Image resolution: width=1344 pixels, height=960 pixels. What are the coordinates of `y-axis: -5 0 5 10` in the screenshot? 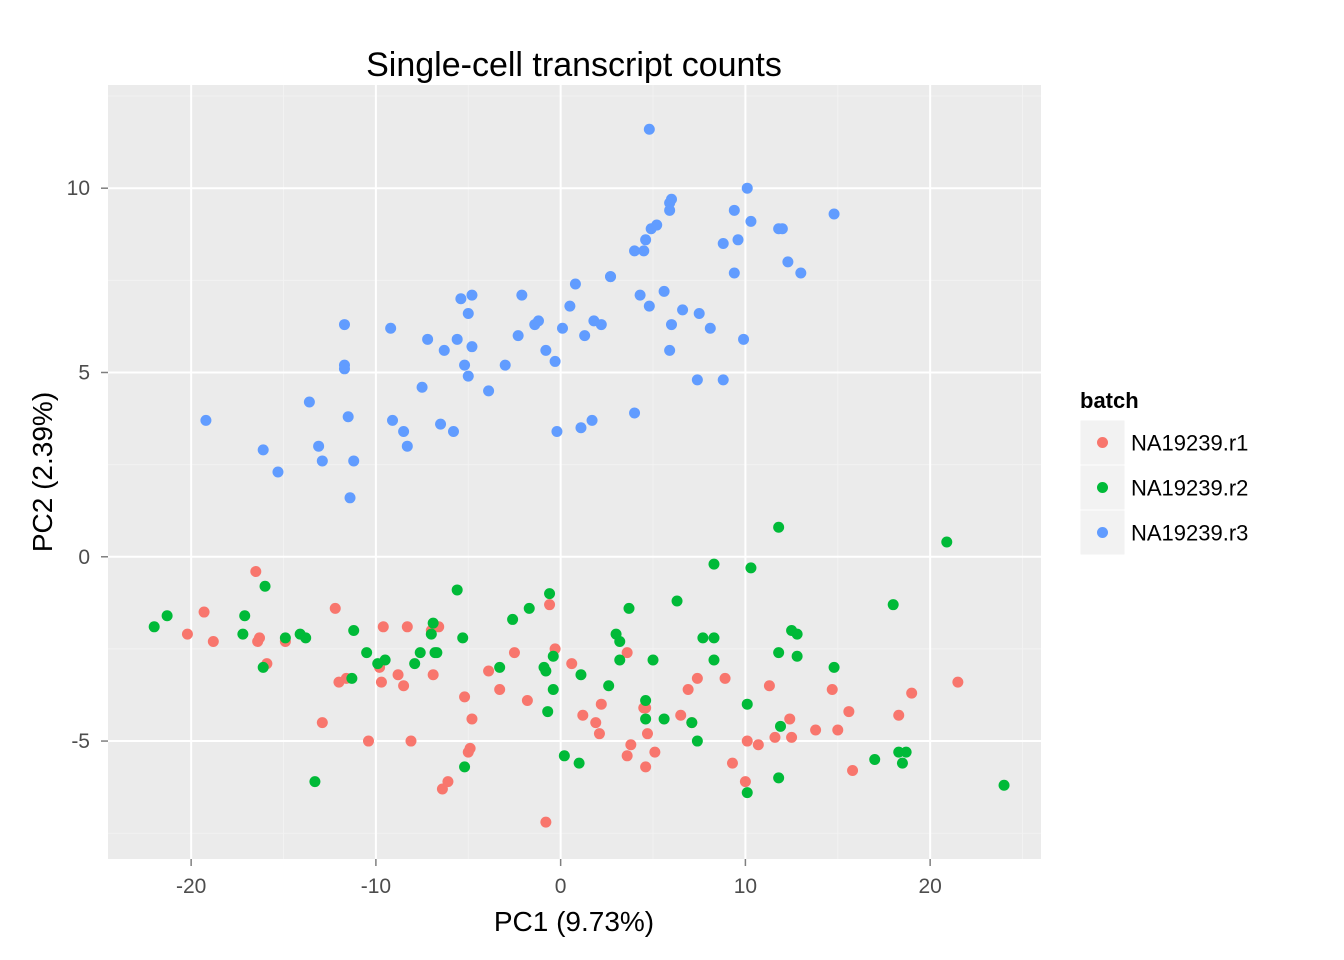 It's located at (87, 465).